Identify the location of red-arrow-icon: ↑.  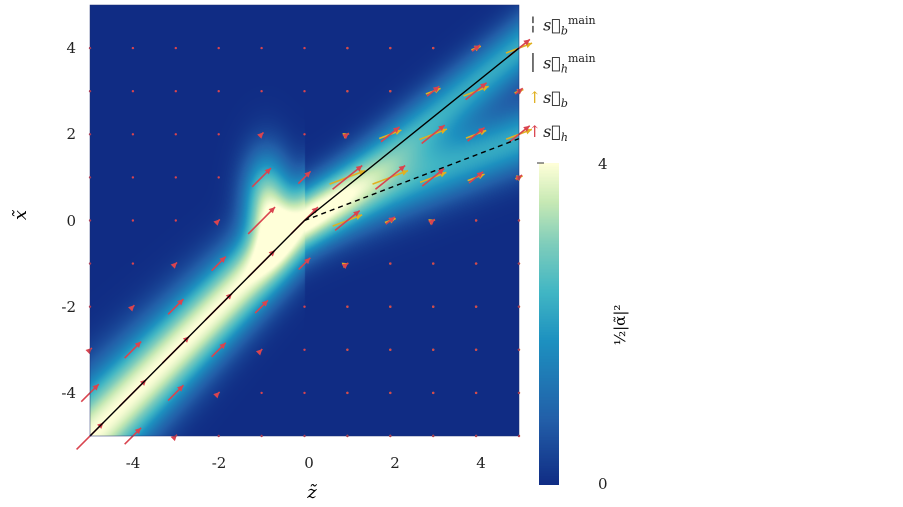
(535, 131).